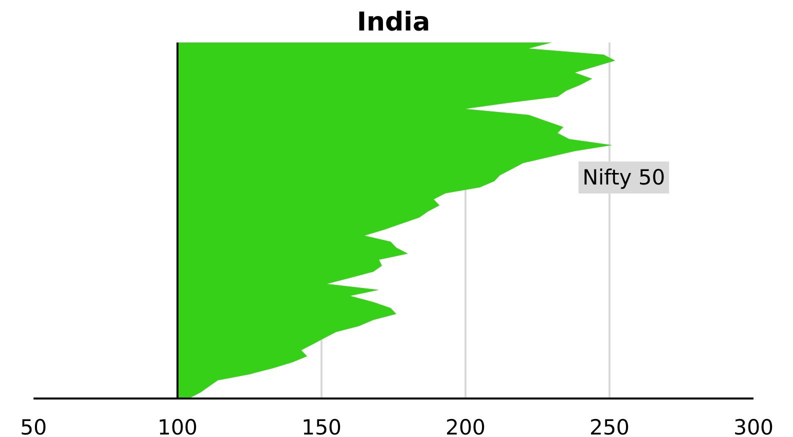 This screenshot has width=793, height=437. What do you see at coordinates (609, 426) in the screenshot?
I see `x-tick-label: 250` at bounding box center [609, 426].